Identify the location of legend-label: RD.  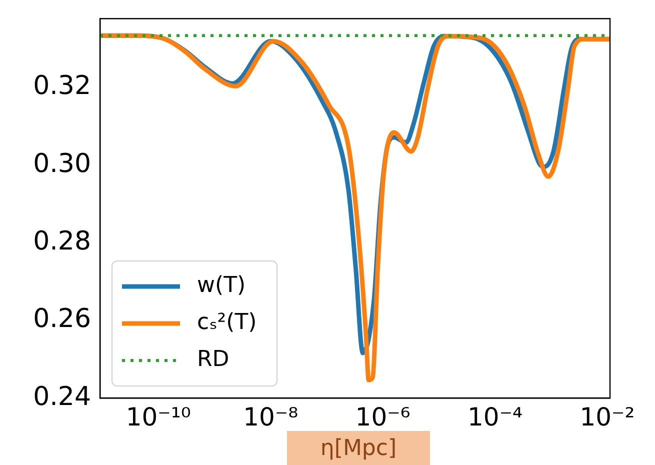
(213, 359).